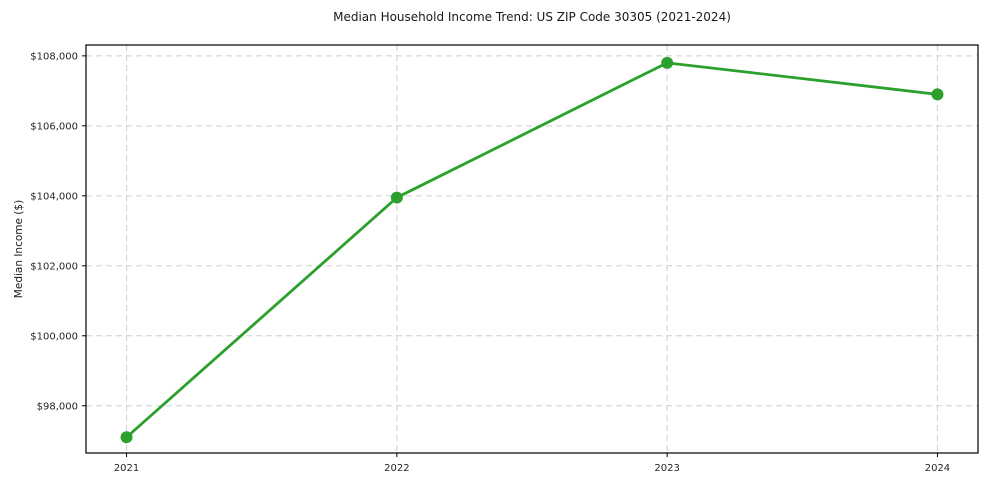 The width and height of the screenshot is (989, 490). What do you see at coordinates (666, 468) in the screenshot?
I see `x-tick-label: 2023` at bounding box center [666, 468].